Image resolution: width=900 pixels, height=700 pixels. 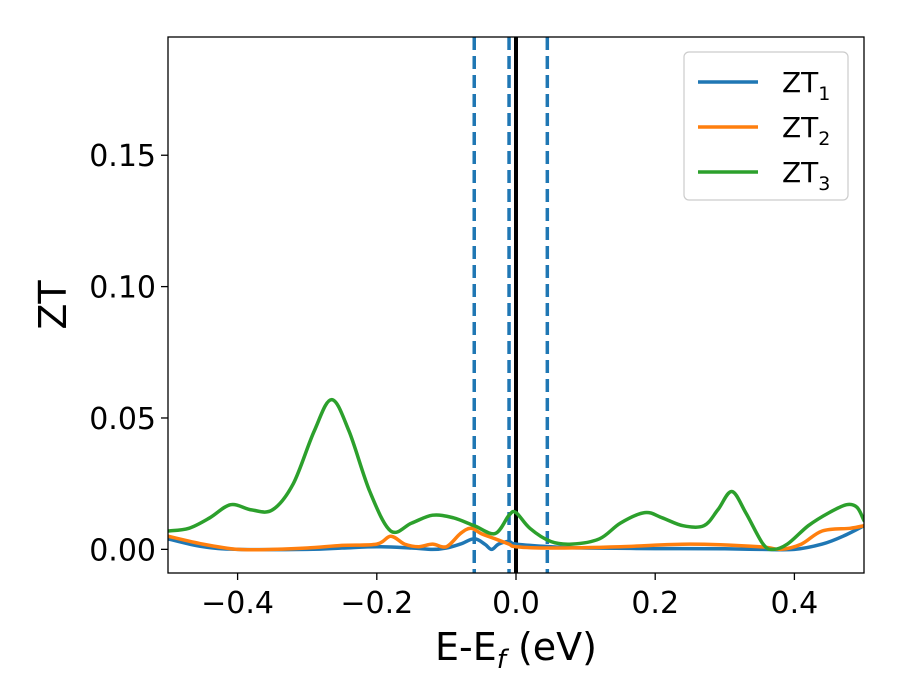 I want to click on series-line-zt1, so click(x=516, y=537).